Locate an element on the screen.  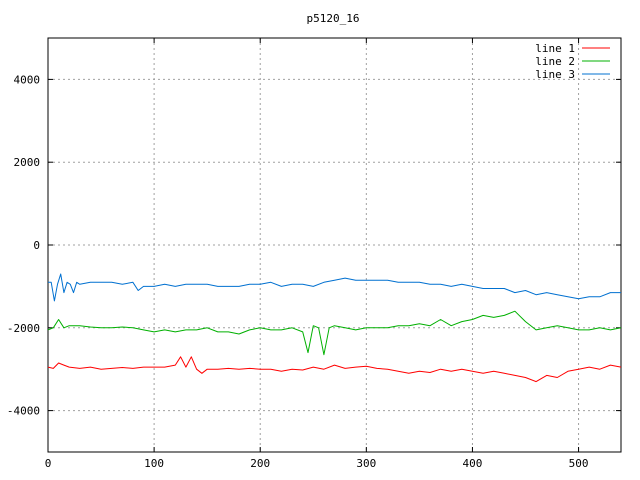
legend-label: line 1 is located at coordinates (555, 48).